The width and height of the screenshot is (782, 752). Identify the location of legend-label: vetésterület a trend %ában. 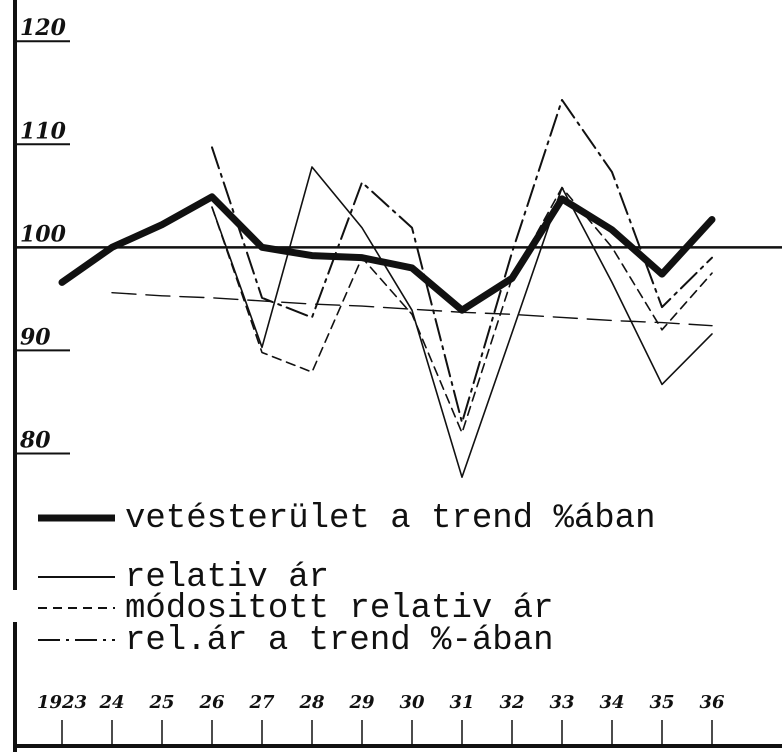
(390, 519).